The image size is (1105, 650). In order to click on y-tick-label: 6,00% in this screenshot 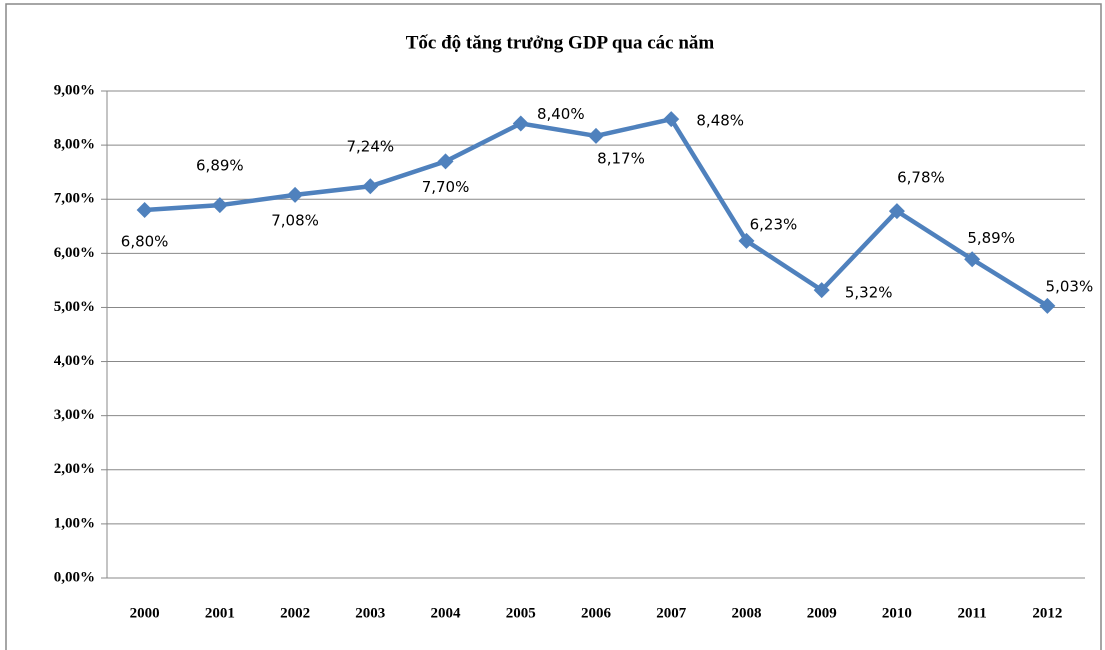, I will do `click(74, 253)`.